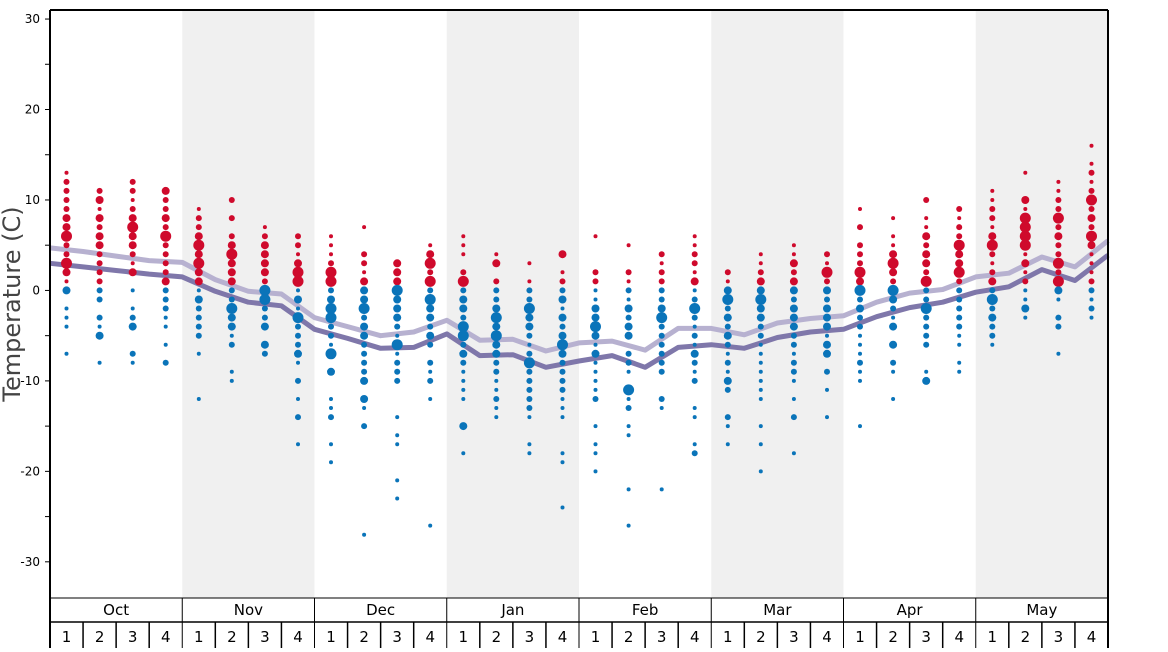  What do you see at coordinates (530, 637) in the screenshot?
I see `week-label: 3` at bounding box center [530, 637].